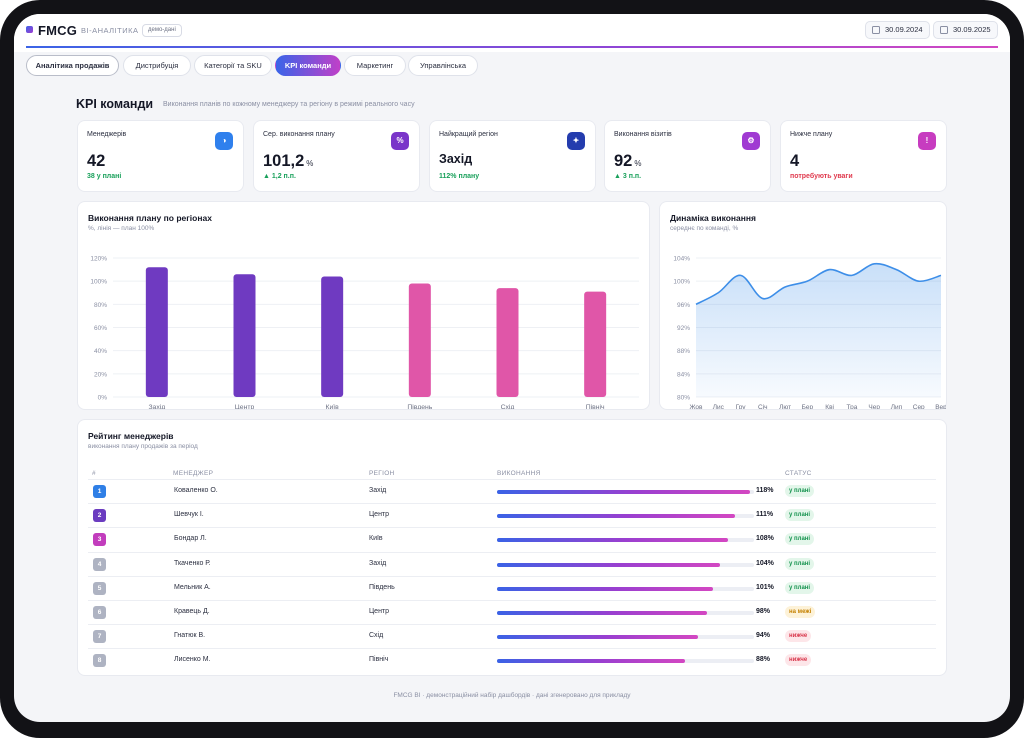  What do you see at coordinates (704, 228) in the screenshot?
I see `panel-subtitle: середнє по команді, %` at bounding box center [704, 228].